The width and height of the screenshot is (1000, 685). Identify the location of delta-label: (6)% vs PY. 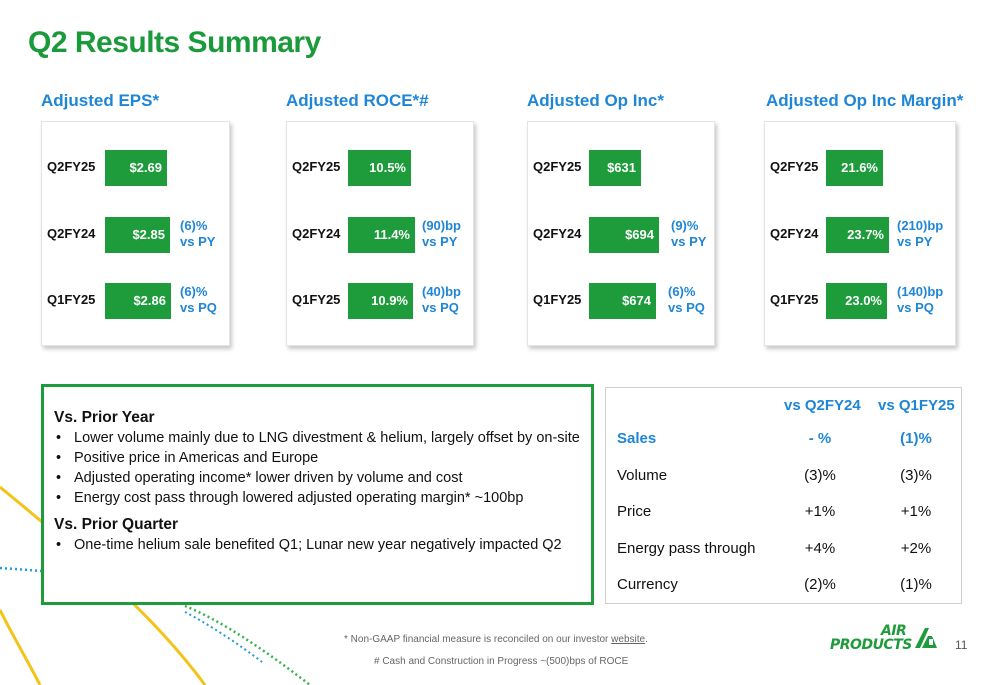
(198, 233).